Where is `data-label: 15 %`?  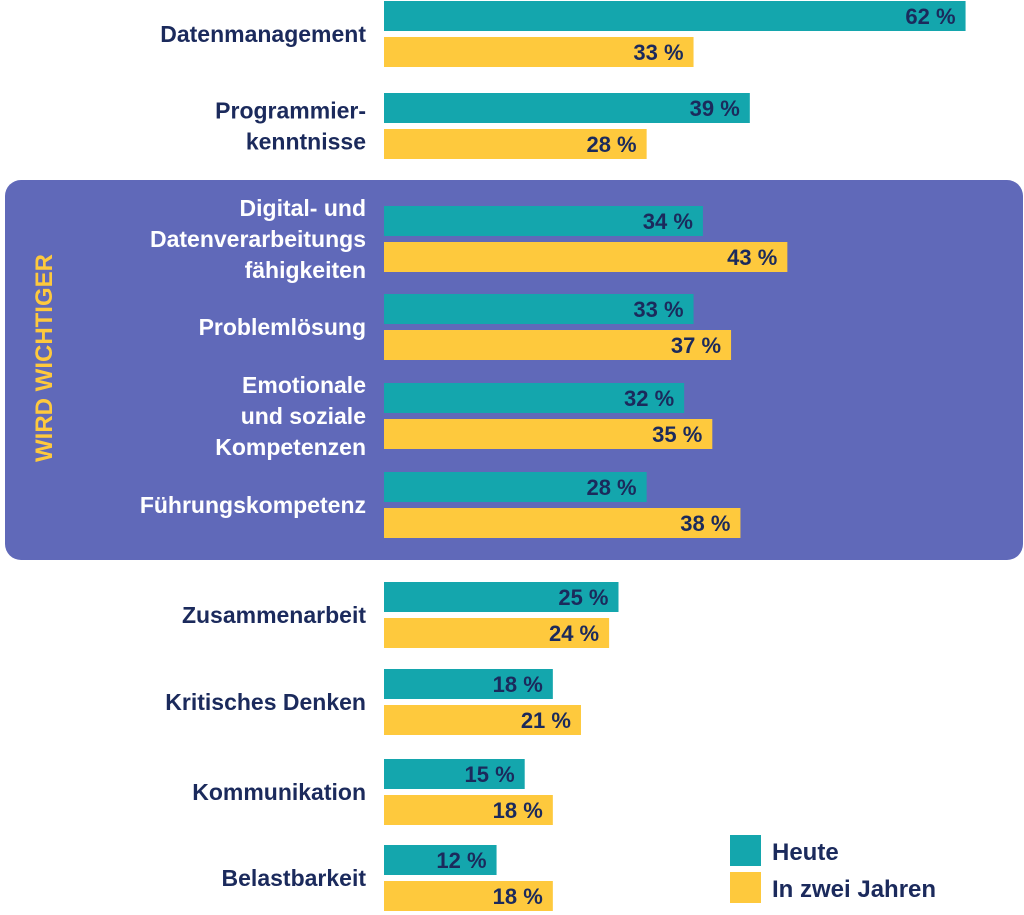
data-label: 15 % is located at coordinates (490, 774).